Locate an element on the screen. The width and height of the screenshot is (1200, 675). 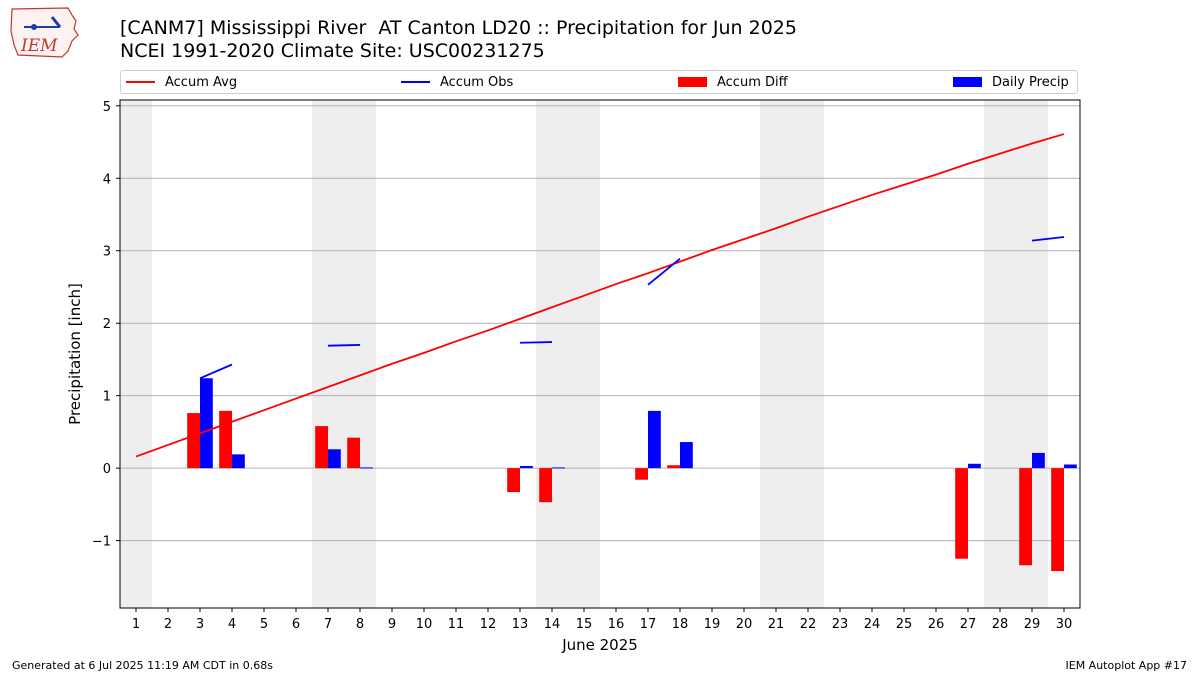
legend-label-accum-avg: Accum Avg is located at coordinates (201, 82).